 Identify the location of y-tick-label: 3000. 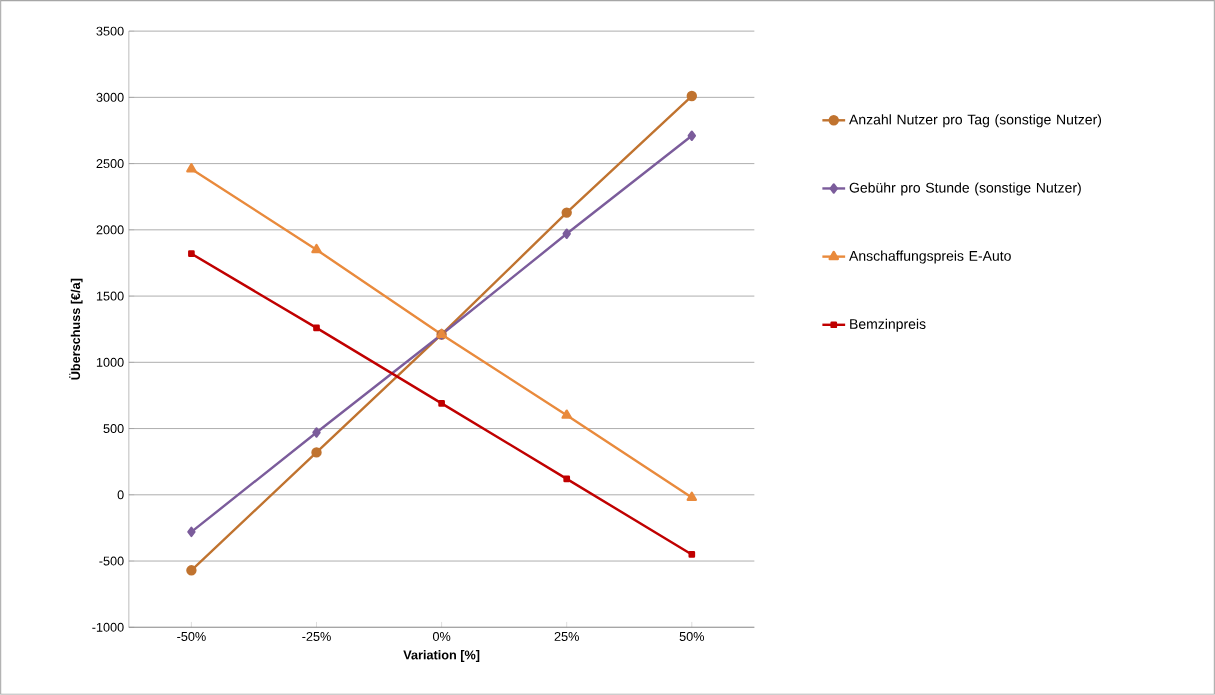
(110, 97).